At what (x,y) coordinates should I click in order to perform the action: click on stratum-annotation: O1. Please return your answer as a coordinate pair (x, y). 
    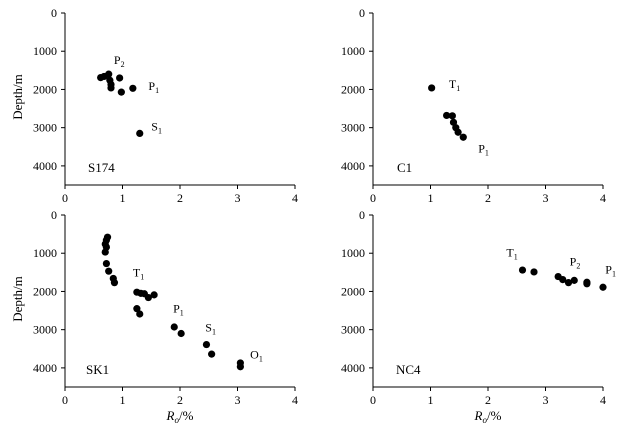
    Looking at the image, I should click on (256, 356).